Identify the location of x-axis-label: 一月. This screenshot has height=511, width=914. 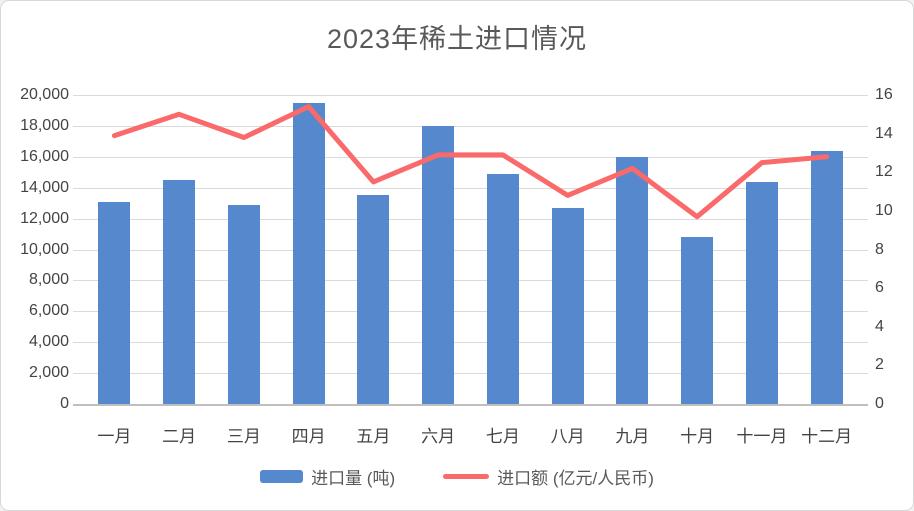
(114, 436).